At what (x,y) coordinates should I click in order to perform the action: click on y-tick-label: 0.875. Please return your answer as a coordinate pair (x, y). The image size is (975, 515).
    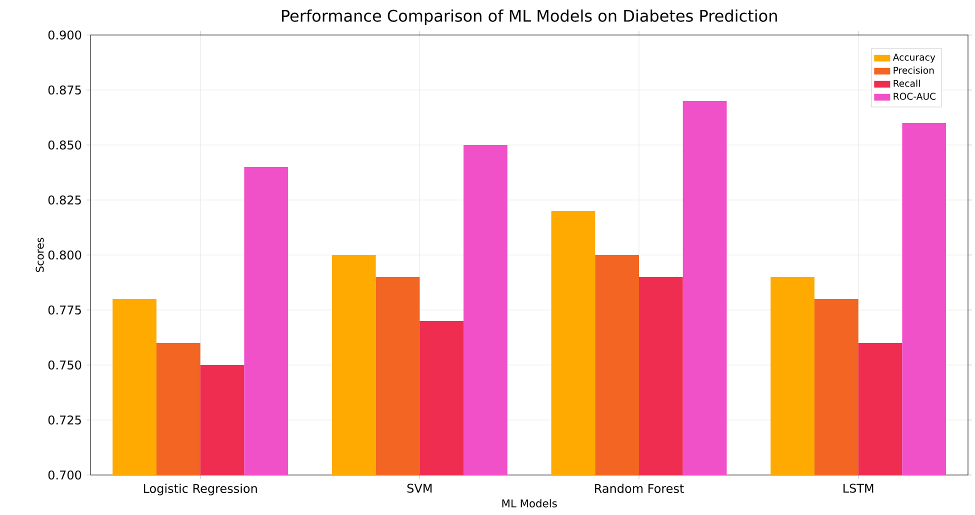
    Looking at the image, I should click on (64, 90).